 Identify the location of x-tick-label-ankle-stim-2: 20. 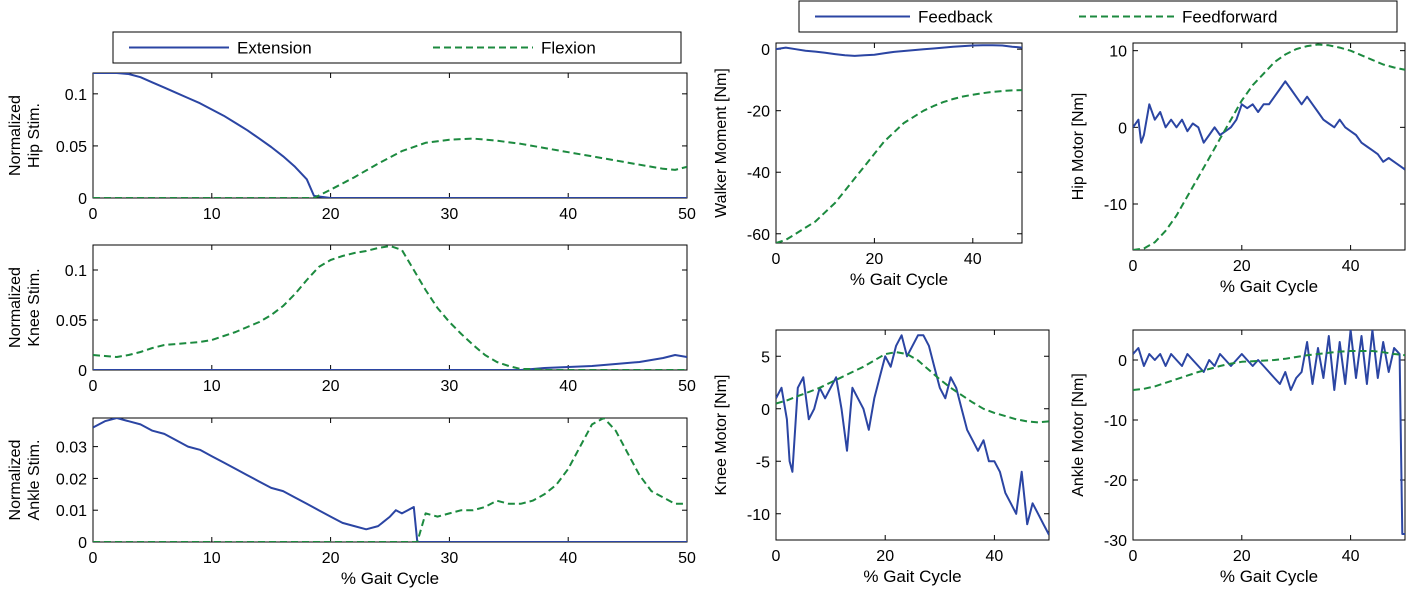
(331, 558).